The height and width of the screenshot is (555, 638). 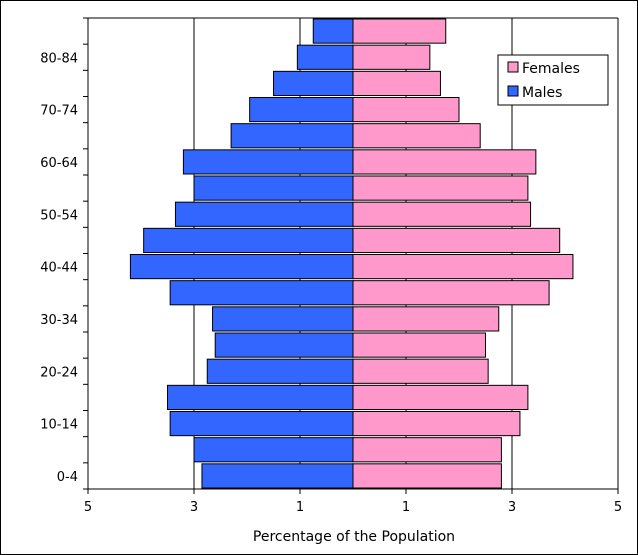 I want to click on y-tick-label: 70-74, so click(x=59, y=111).